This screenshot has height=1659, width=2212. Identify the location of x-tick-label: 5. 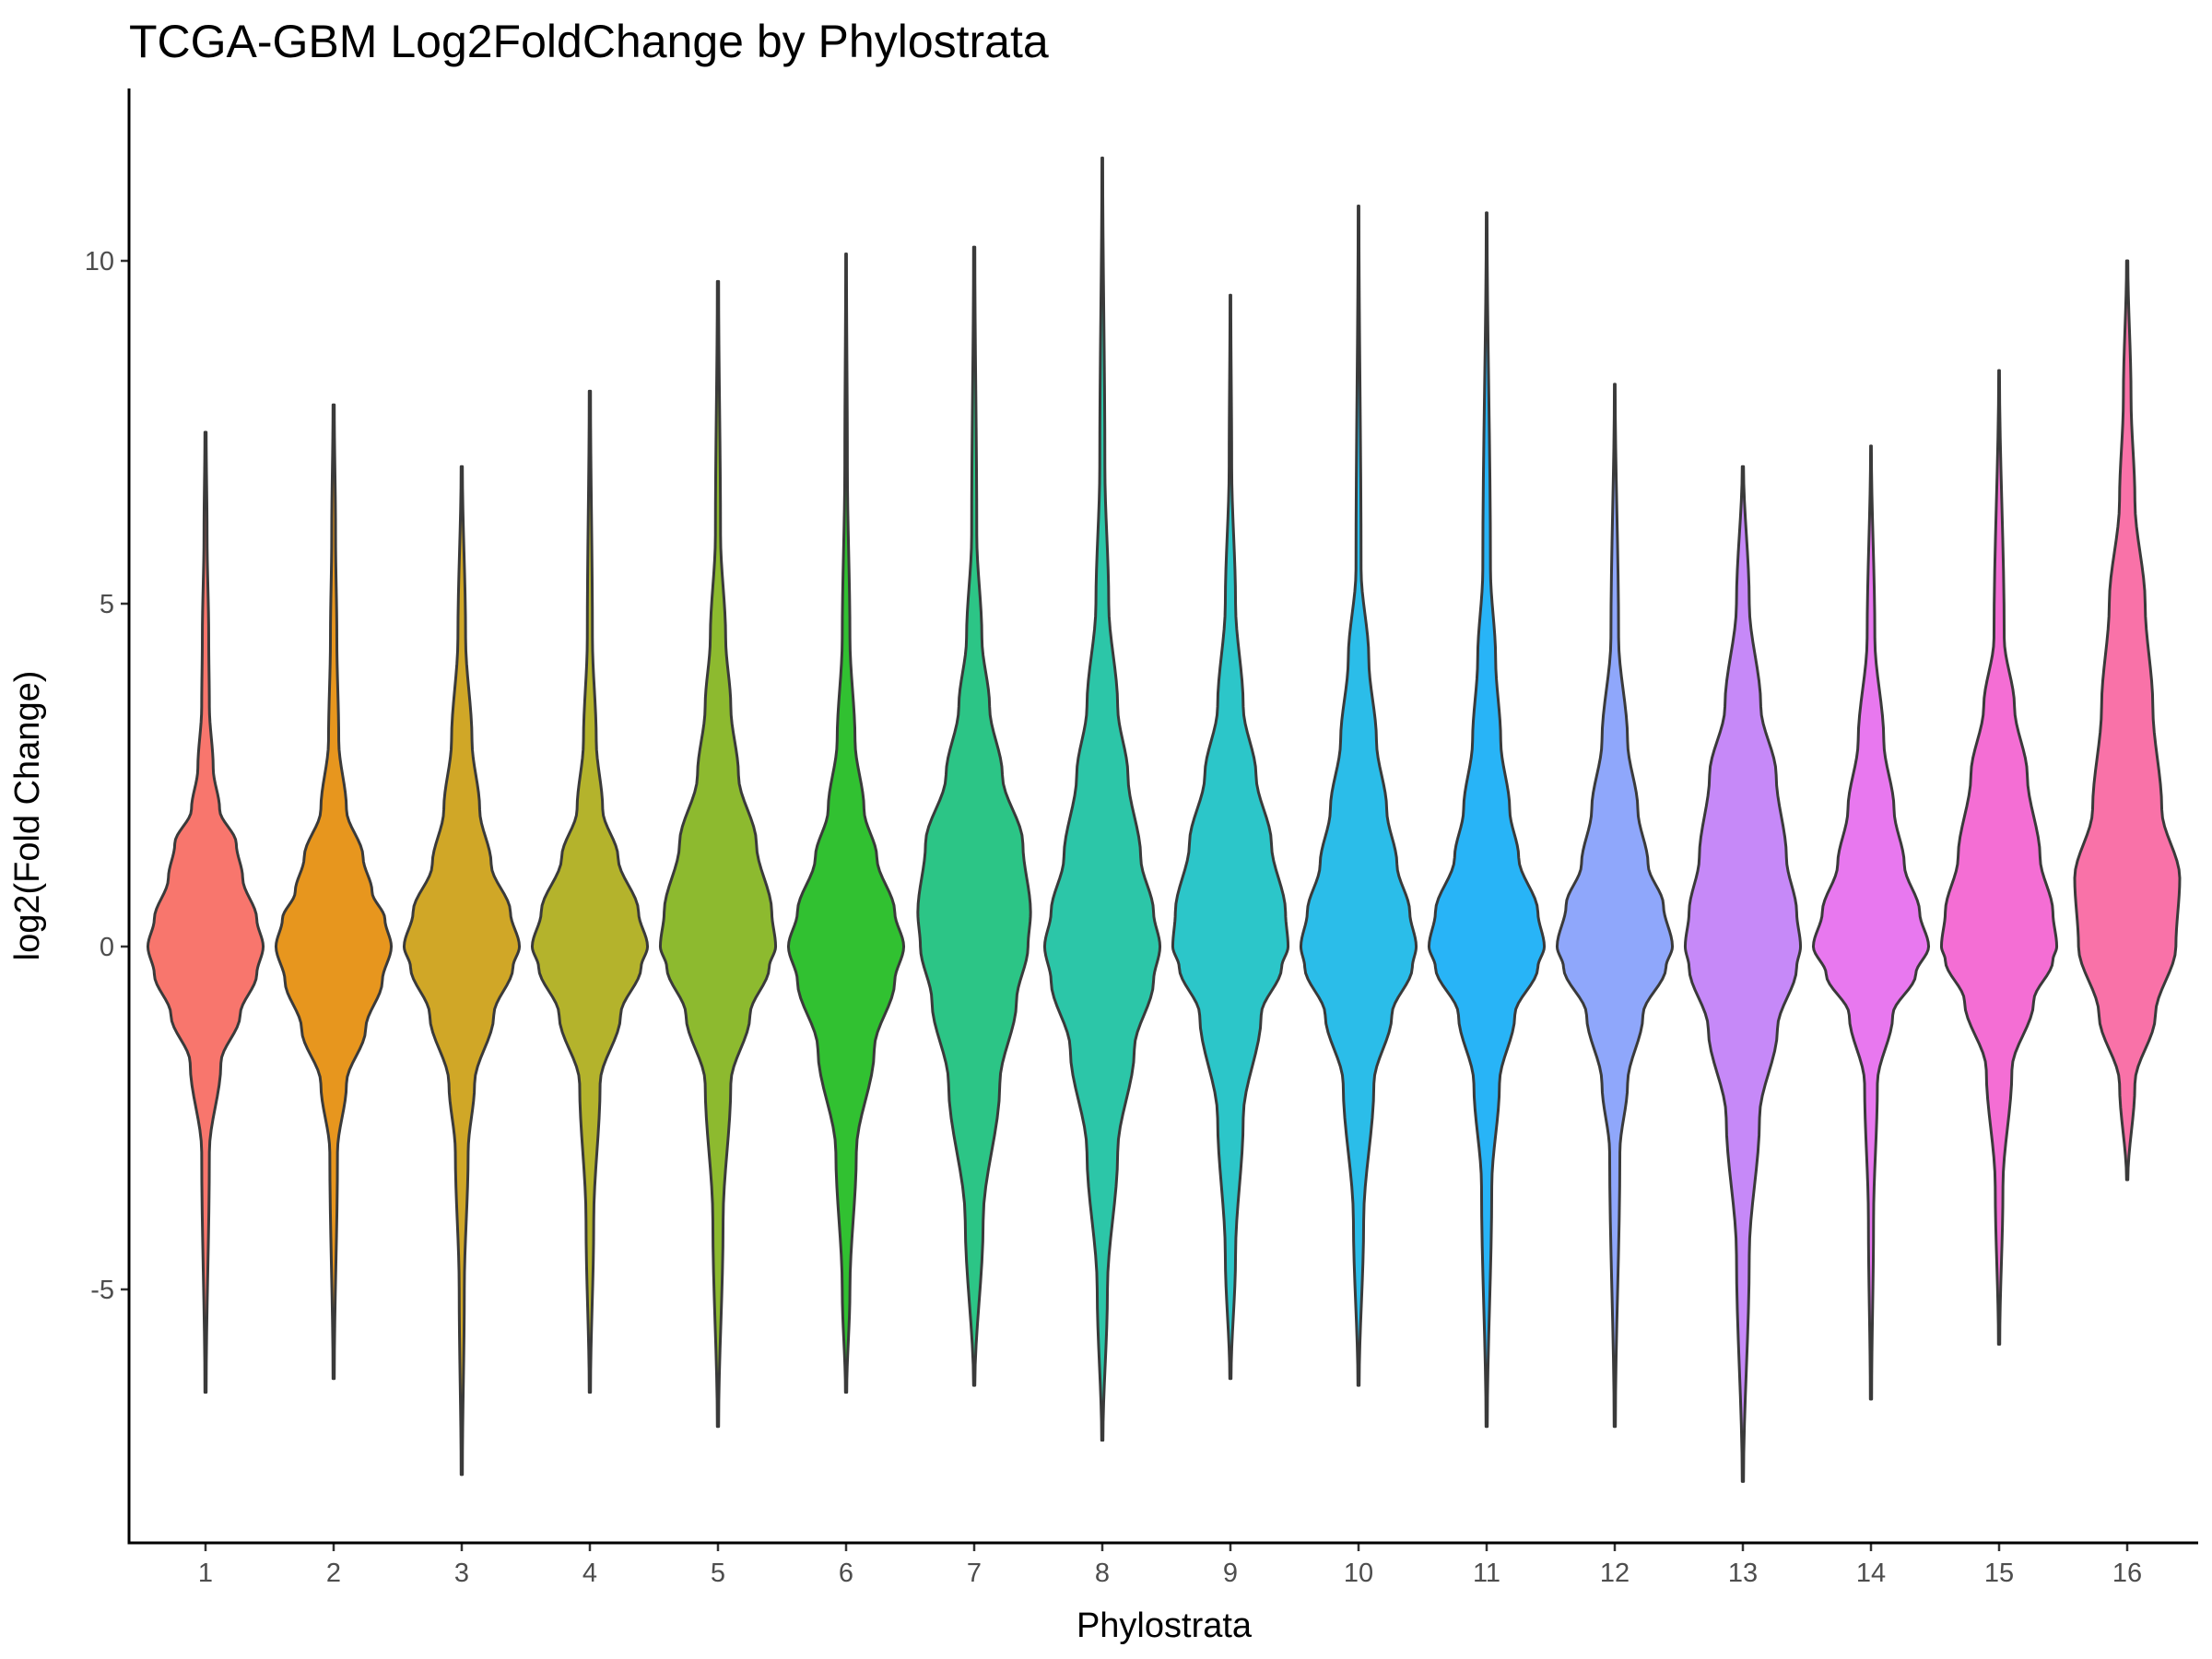
(718, 1573).